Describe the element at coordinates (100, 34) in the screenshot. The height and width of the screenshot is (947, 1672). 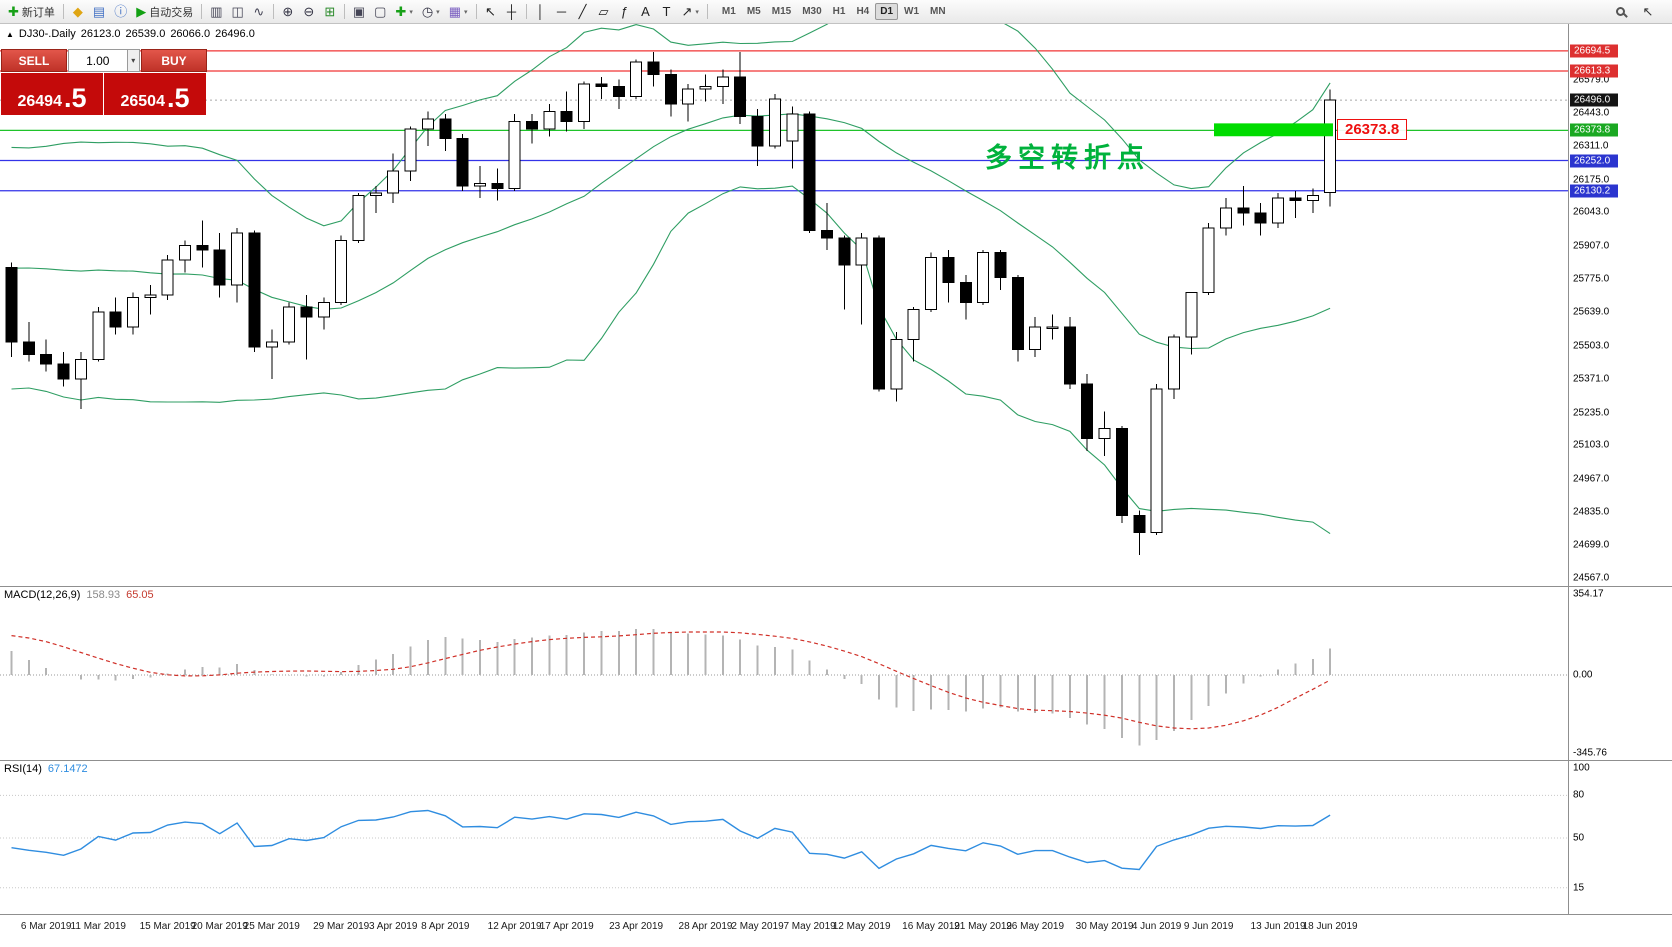
I see `ohlc-open: 26123.0` at that location.